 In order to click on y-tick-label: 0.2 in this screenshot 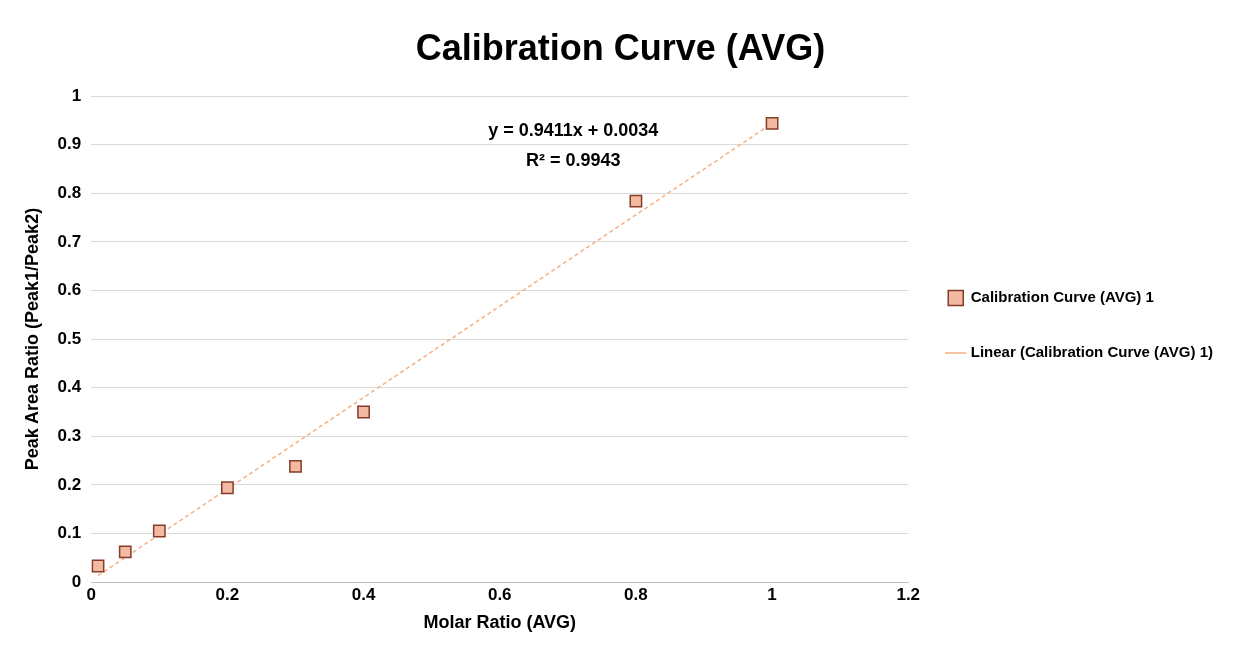, I will do `click(69, 484)`.